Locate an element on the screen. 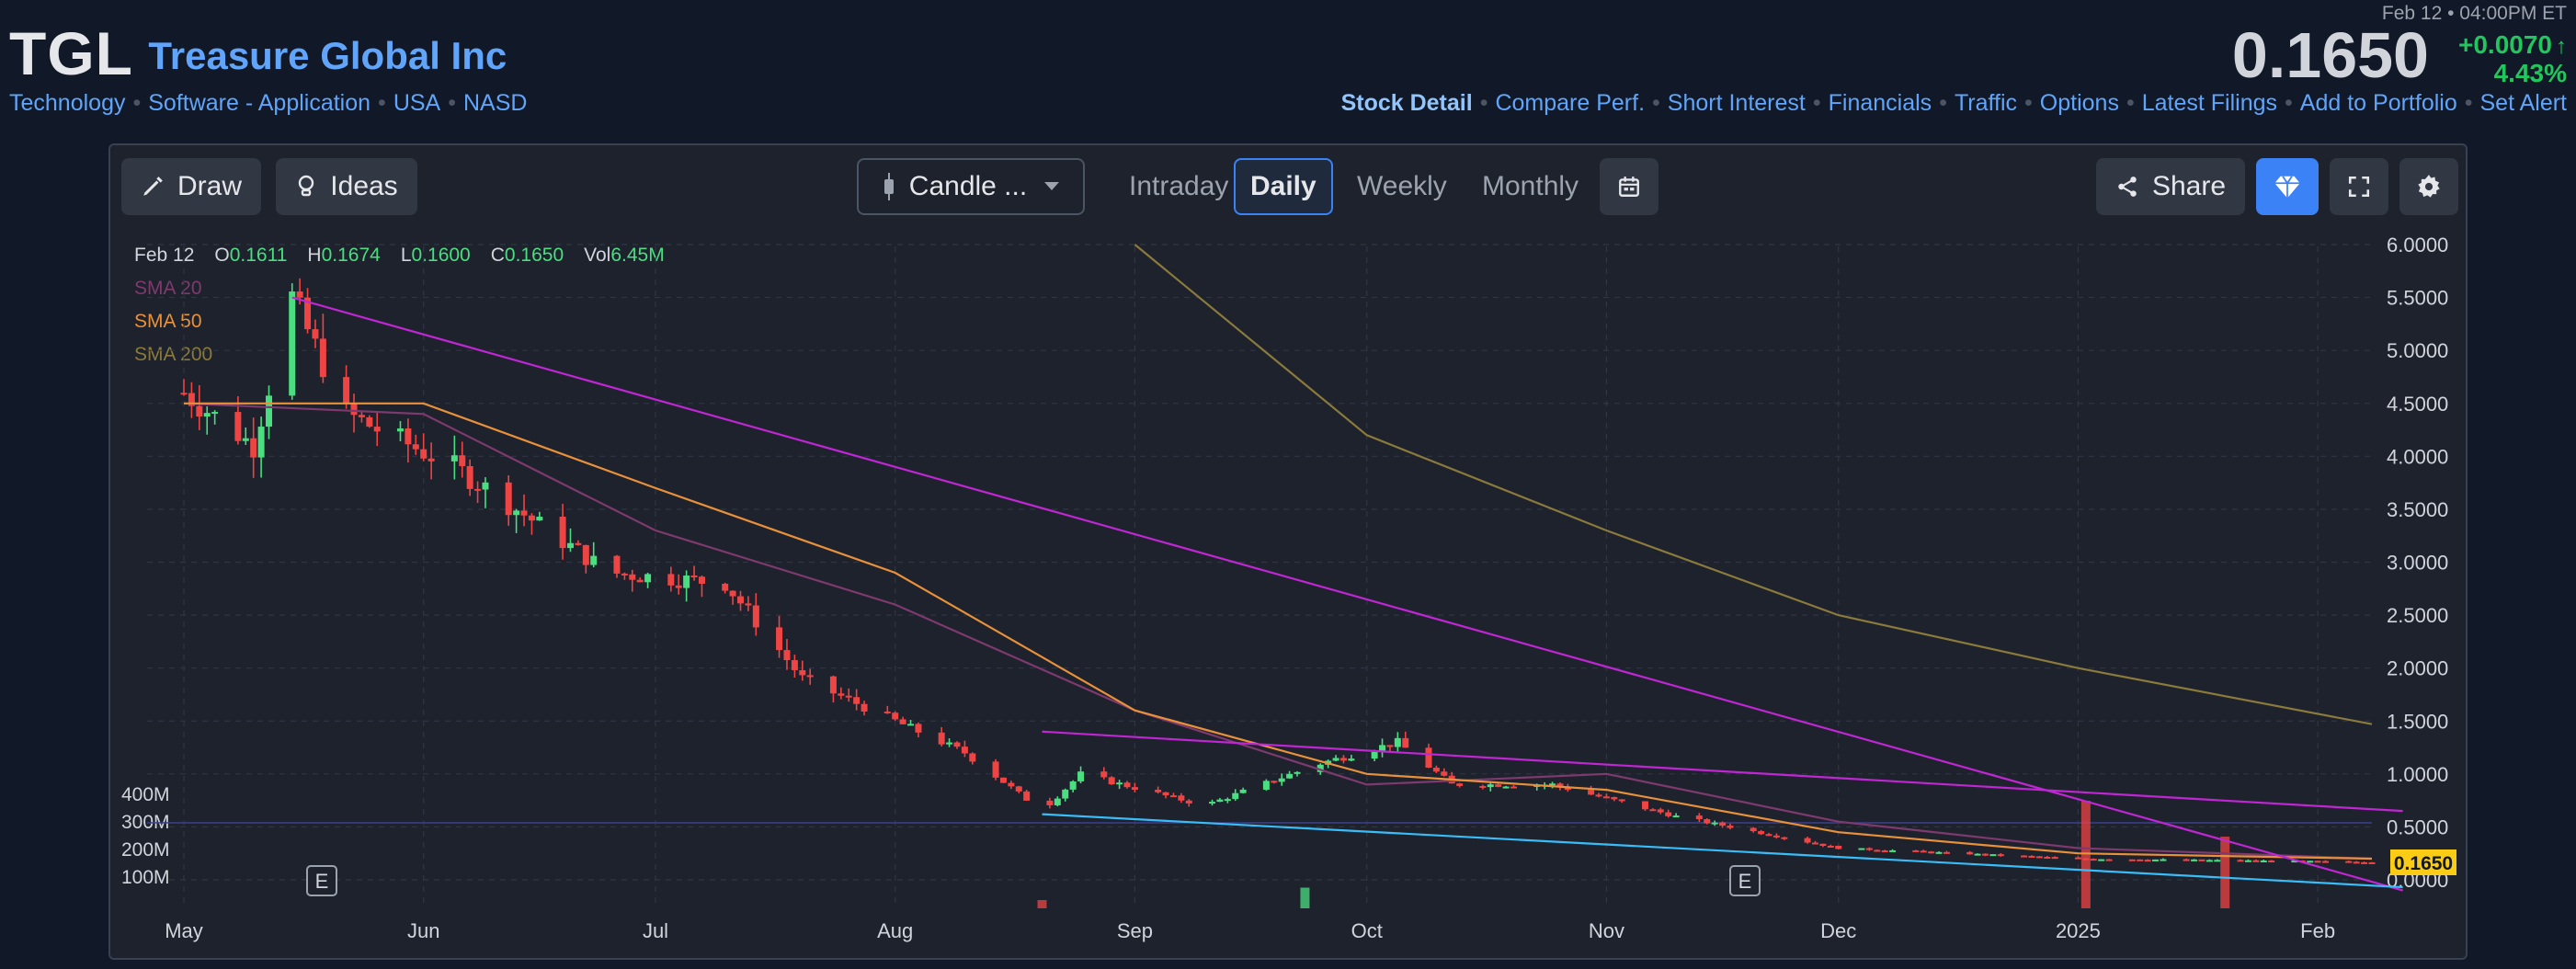 This screenshot has width=2576, height=969. y-tick-label: 2.0000 is located at coordinates (2417, 668).